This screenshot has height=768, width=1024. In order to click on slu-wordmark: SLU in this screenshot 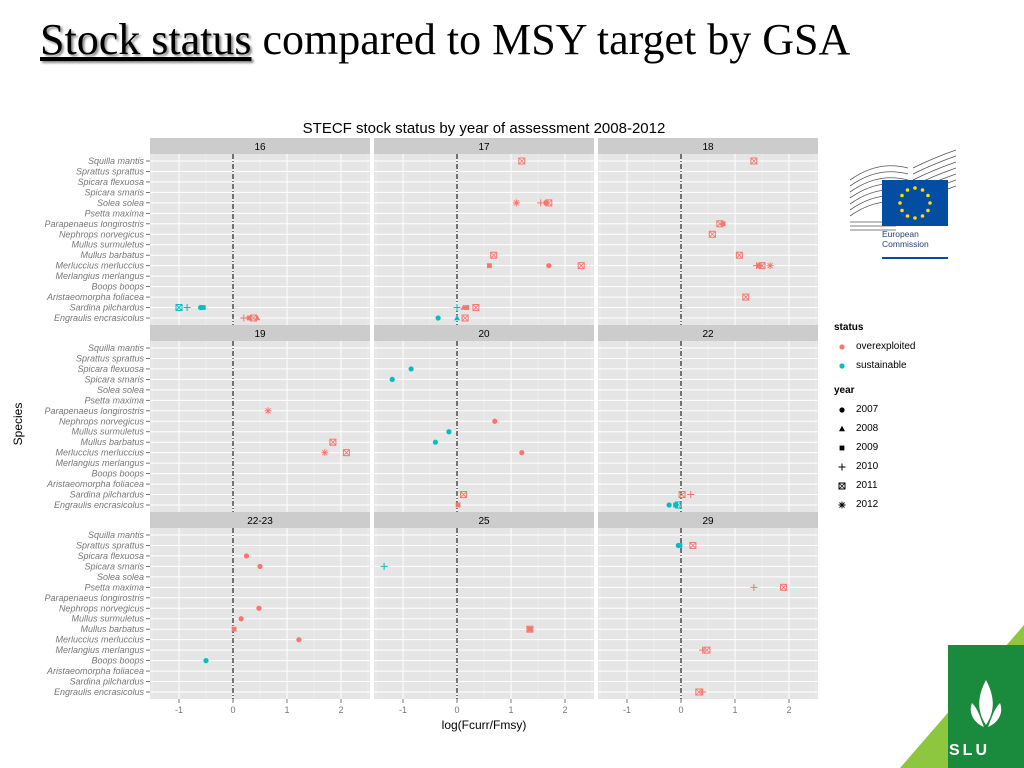, I will do `click(969, 750)`.